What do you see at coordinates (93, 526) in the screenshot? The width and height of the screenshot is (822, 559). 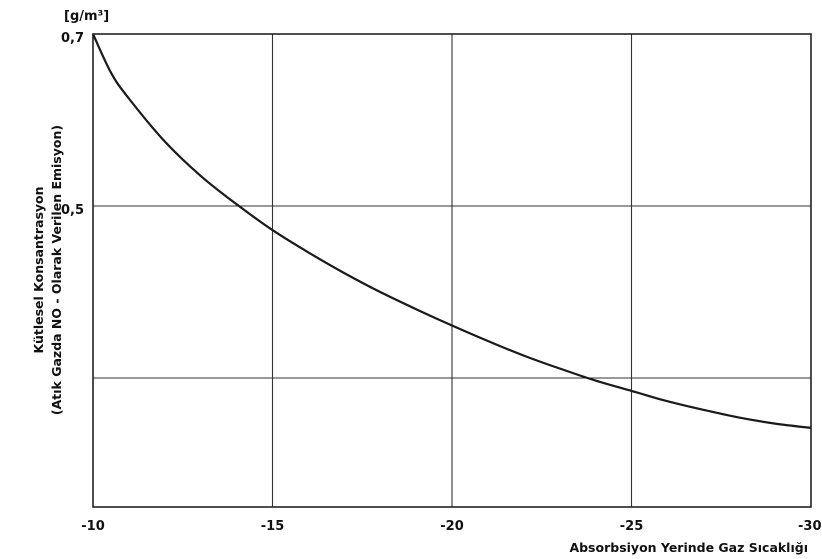 I see `x-tick-label: -10` at bounding box center [93, 526].